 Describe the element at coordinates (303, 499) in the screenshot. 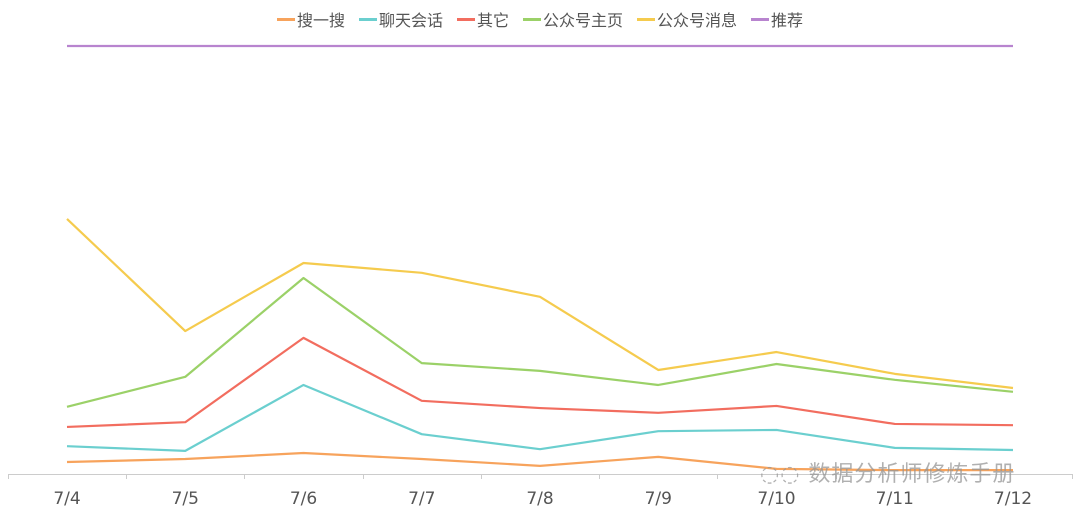

I see `x-tick-label: 7/6` at that location.